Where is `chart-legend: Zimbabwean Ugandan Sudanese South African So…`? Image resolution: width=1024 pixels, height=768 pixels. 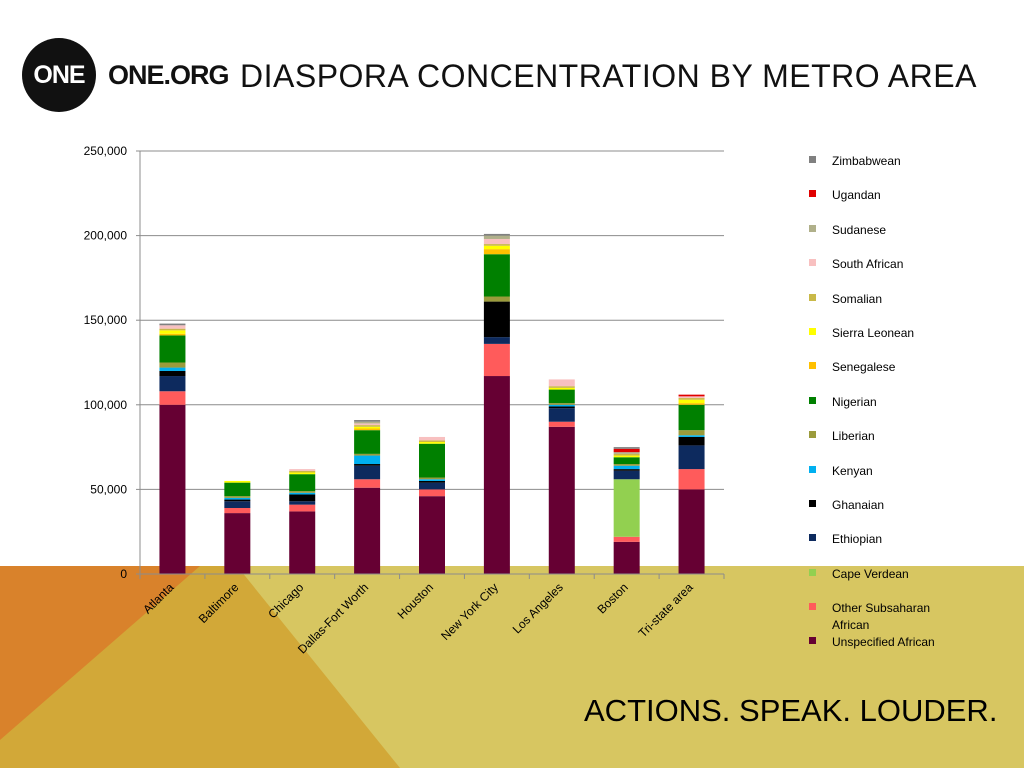 chart-legend: Zimbabwean Ugandan Sudanese South African So… is located at coordinates (906, 408).